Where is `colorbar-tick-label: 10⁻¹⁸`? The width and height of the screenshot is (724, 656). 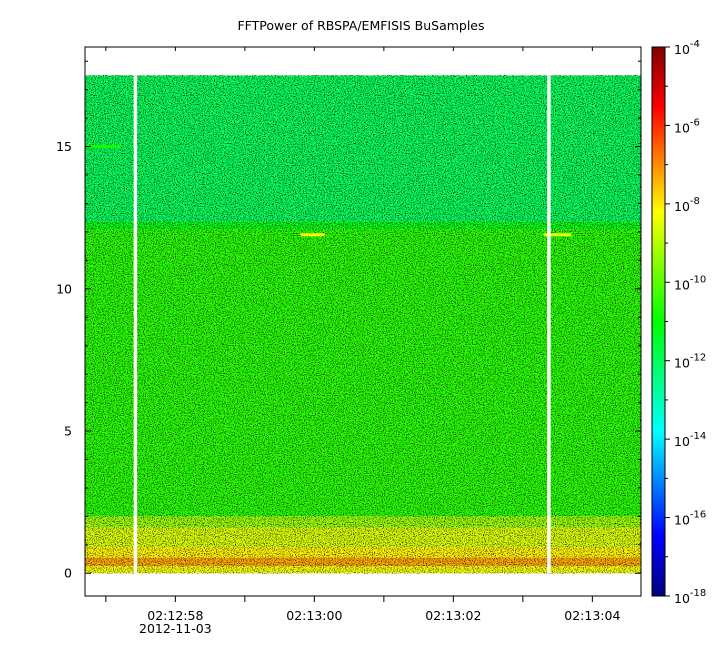 colorbar-tick-label: 10⁻¹⁸ is located at coordinates (690, 597).